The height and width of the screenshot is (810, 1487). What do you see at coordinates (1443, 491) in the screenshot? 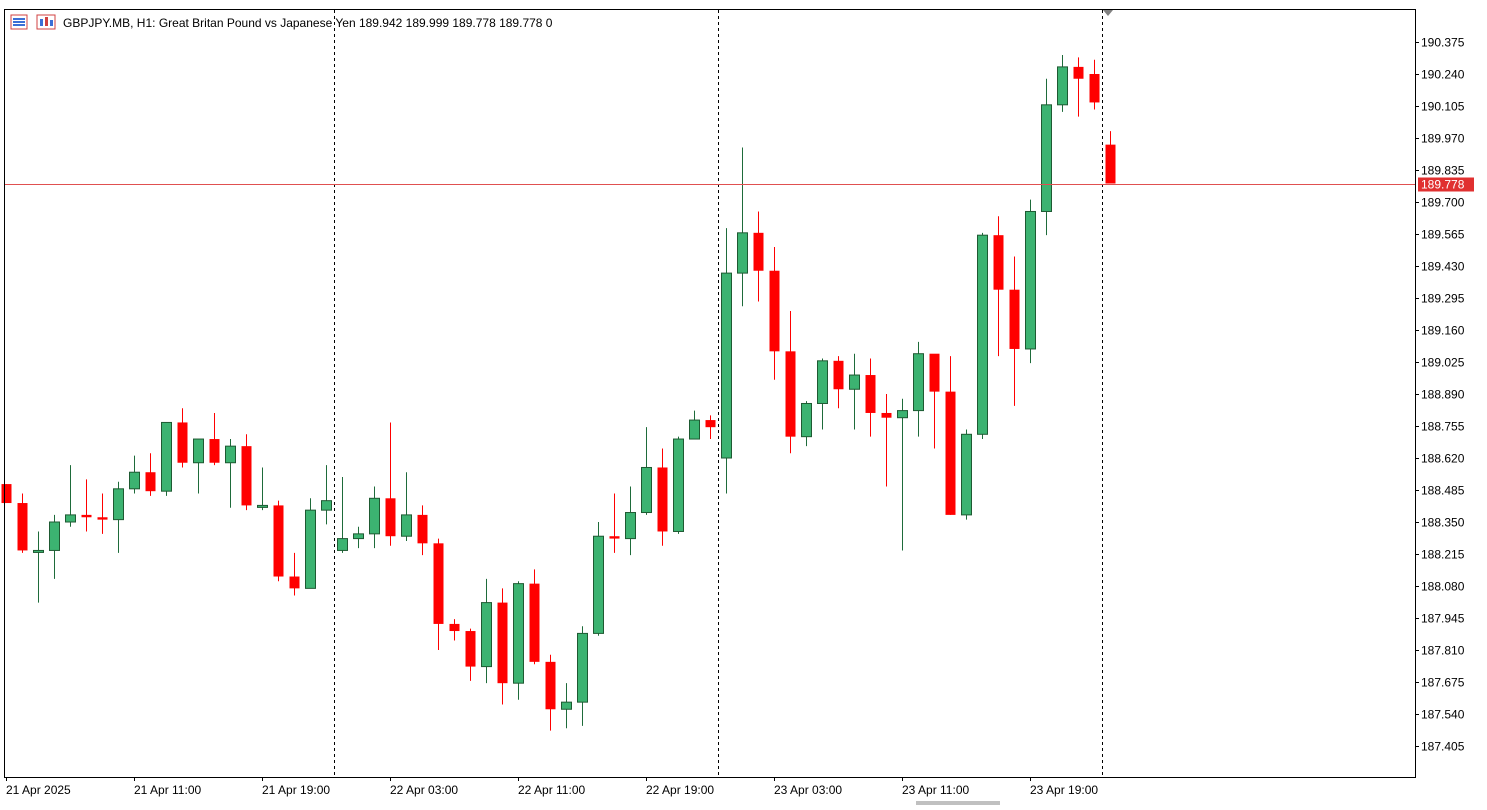
I see `y-tick-label: 188.485` at bounding box center [1443, 491].